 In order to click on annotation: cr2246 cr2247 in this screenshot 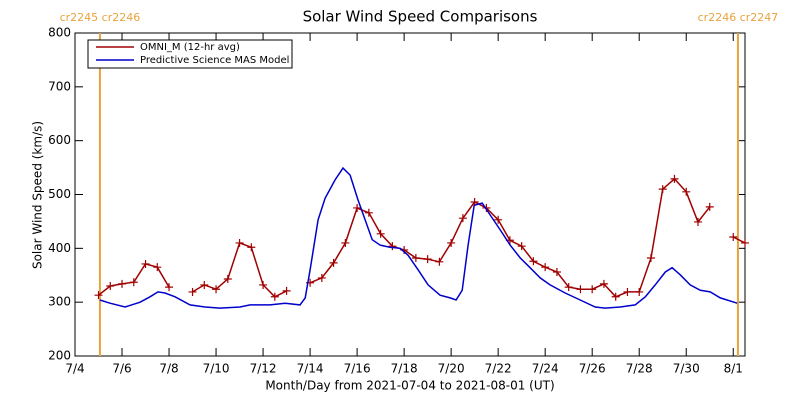, I will do `click(738, 17)`.